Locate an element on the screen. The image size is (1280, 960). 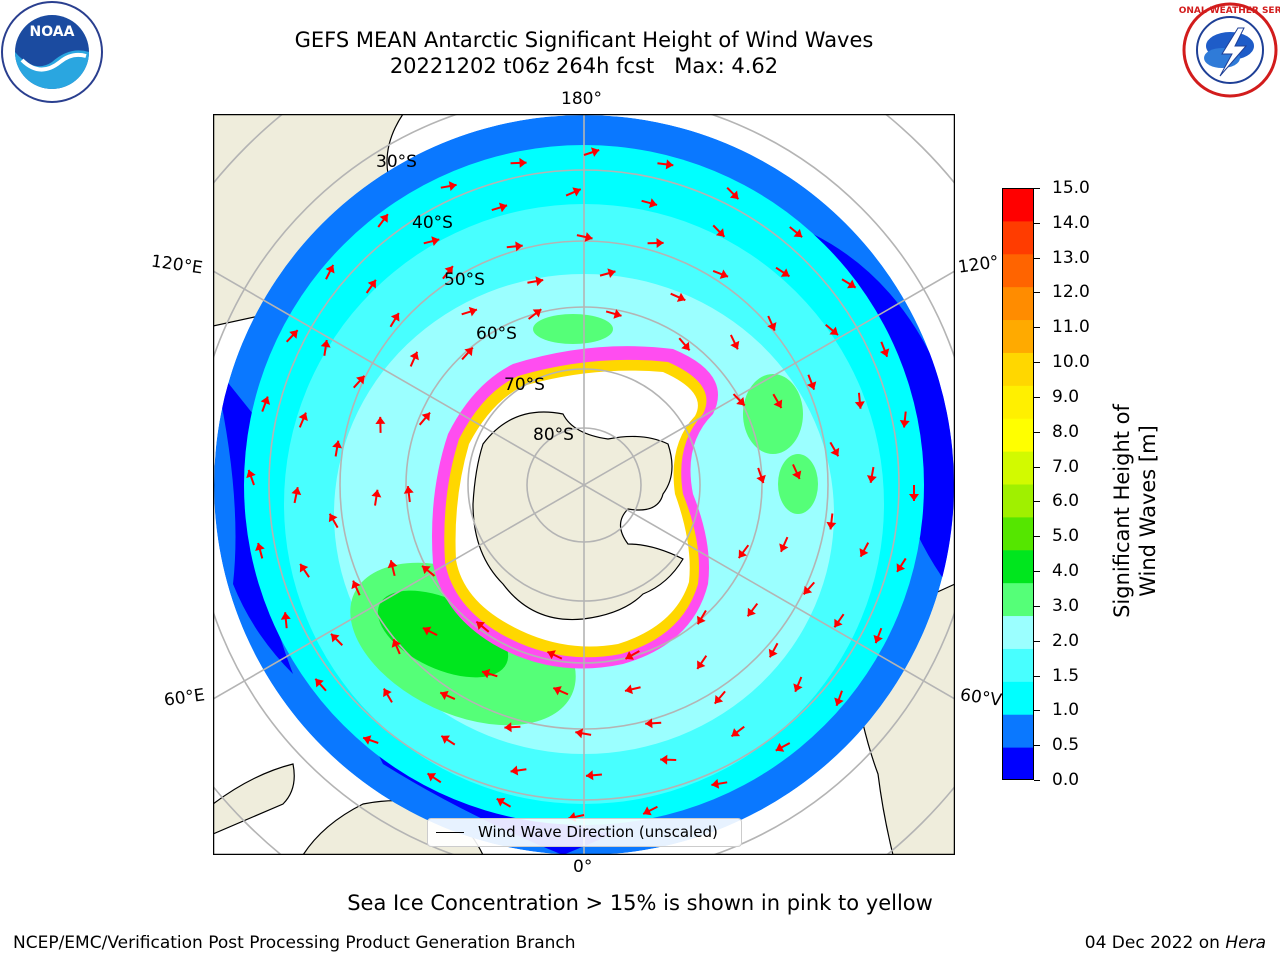
colorbar-tick-label: 8.0 is located at coordinates (1066, 431).